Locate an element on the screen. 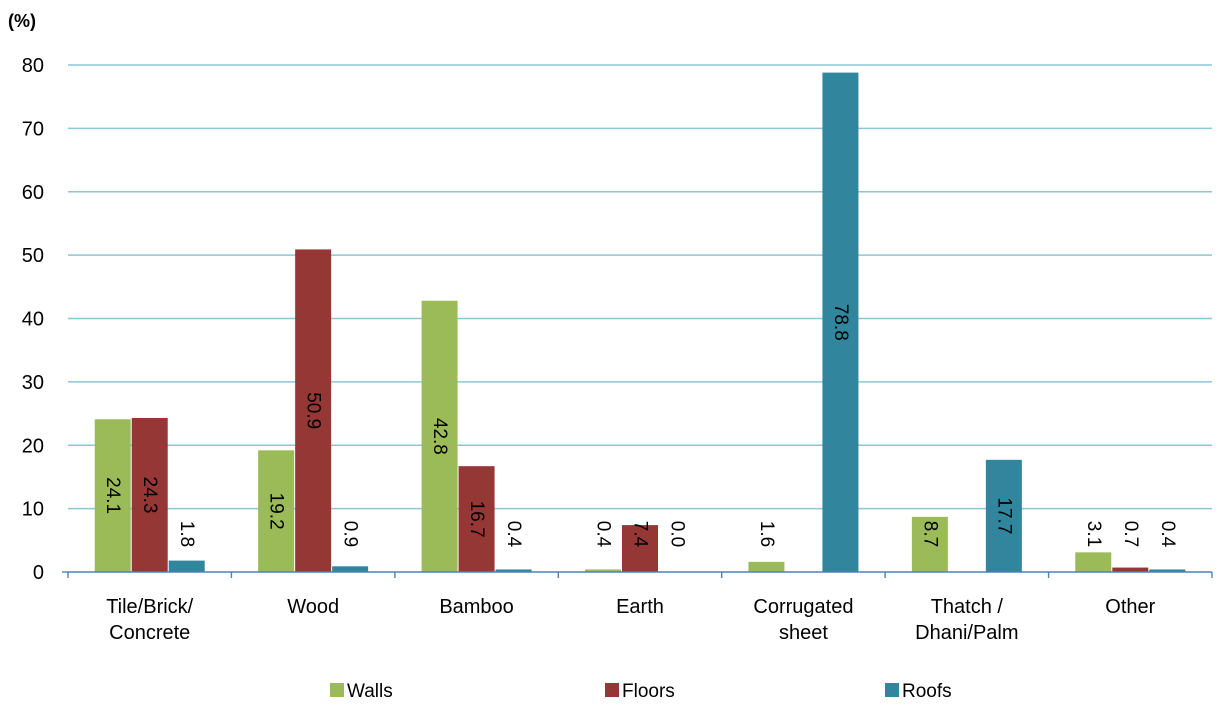 The width and height of the screenshot is (1218, 706). category-label: Bamboo is located at coordinates (476, 607).